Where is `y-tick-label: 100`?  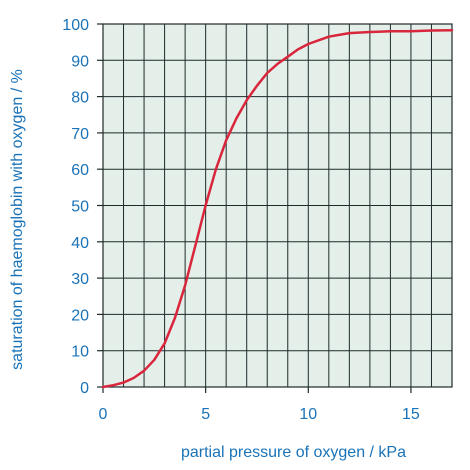
y-tick-label: 100 is located at coordinates (75, 25).